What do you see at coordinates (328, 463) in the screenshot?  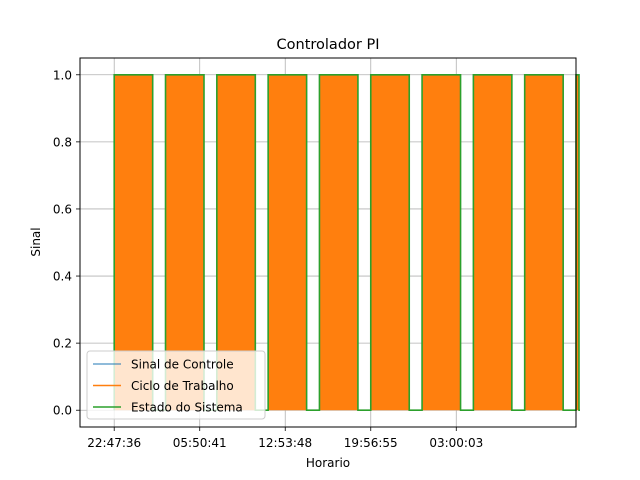 I see `x-axis-label: Horario` at bounding box center [328, 463].